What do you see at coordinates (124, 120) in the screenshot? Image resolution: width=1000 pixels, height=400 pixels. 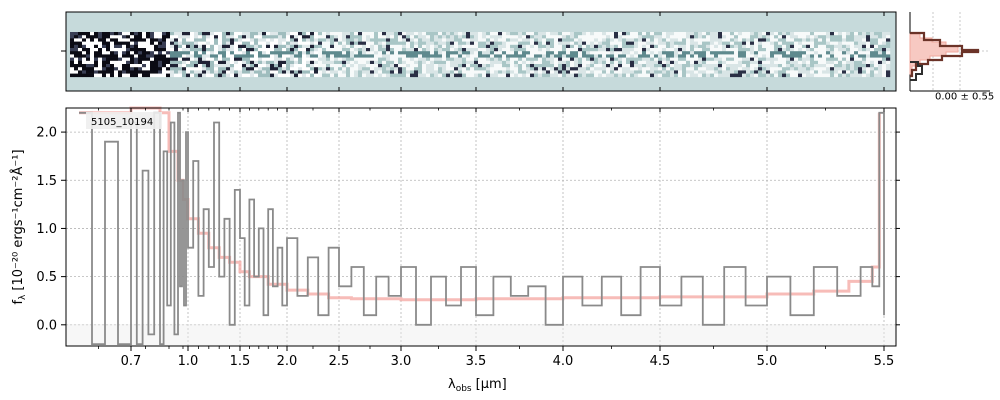 I see `object-id-box` at bounding box center [124, 120].